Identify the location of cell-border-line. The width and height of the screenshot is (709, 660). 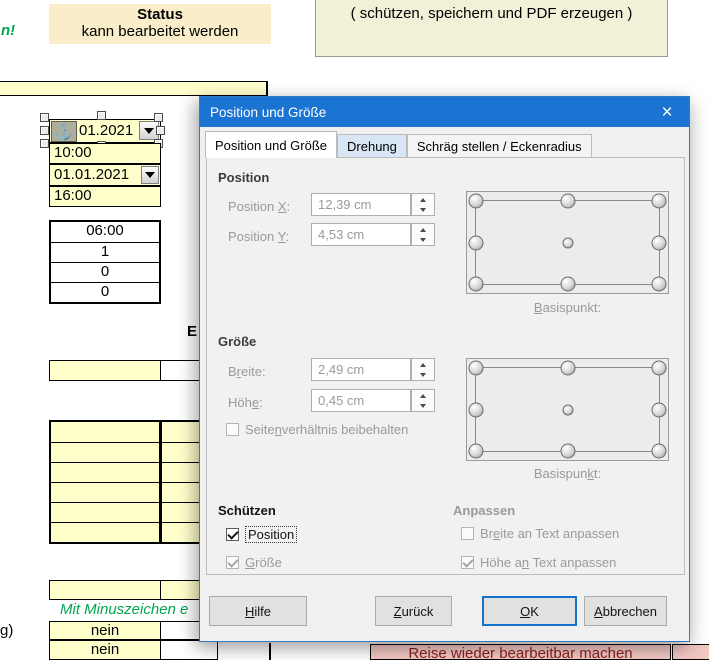
(270, 651).